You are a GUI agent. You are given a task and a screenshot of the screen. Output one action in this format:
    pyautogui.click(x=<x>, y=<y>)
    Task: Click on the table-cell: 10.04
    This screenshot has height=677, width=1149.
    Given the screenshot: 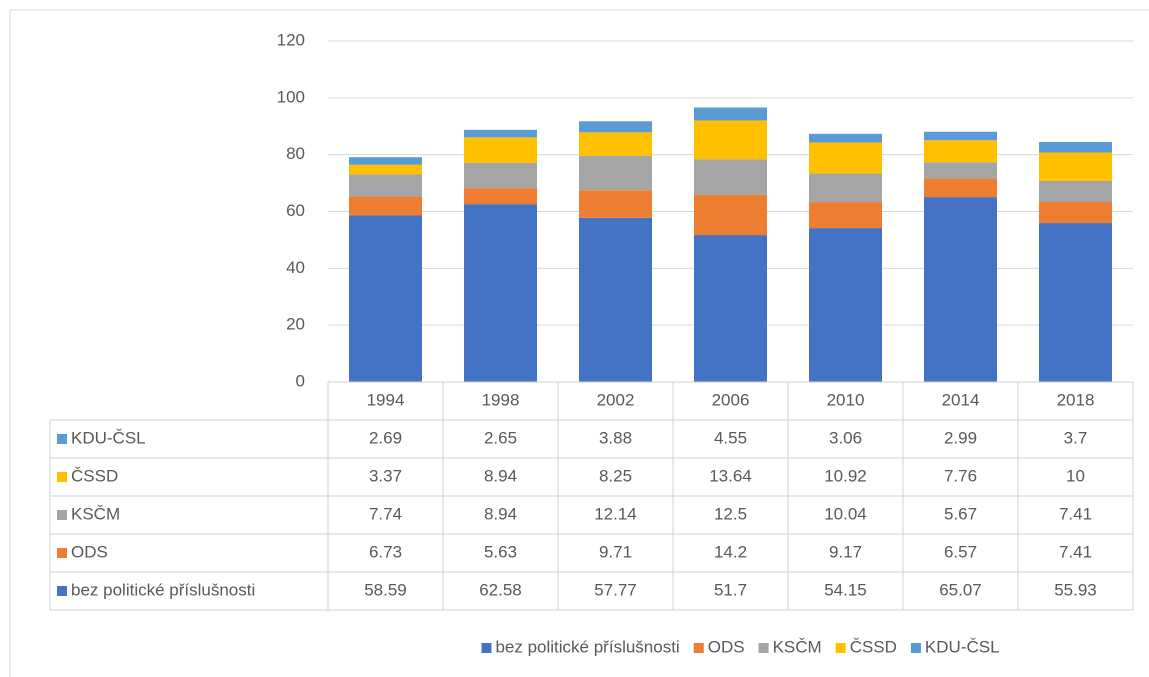 What is the action you would take?
    pyautogui.click(x=845, y=513)
    